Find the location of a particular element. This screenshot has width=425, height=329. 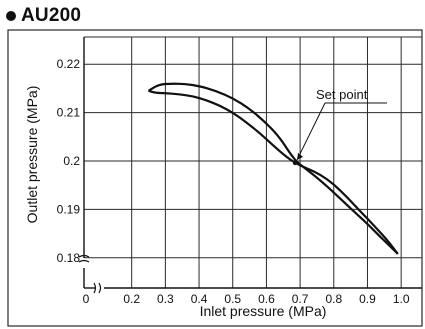

x-tick-label: 0.8 is located at coordinates (333, 299).